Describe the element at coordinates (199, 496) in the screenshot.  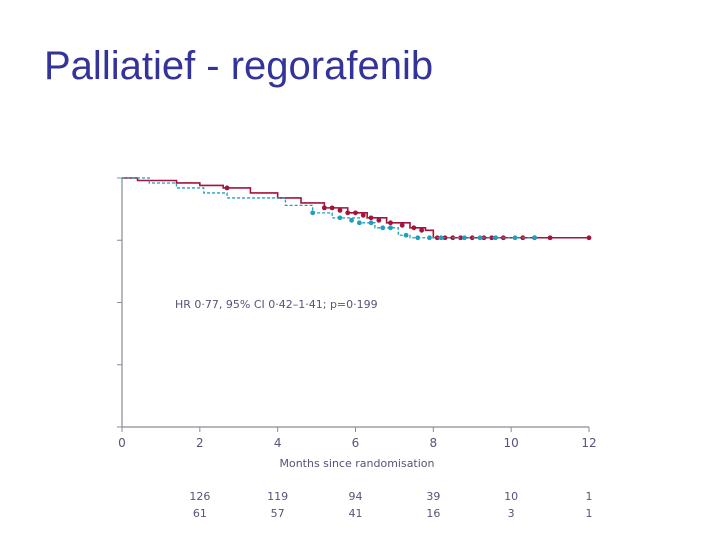
I see `number-at-risk-value: 126` at that location.